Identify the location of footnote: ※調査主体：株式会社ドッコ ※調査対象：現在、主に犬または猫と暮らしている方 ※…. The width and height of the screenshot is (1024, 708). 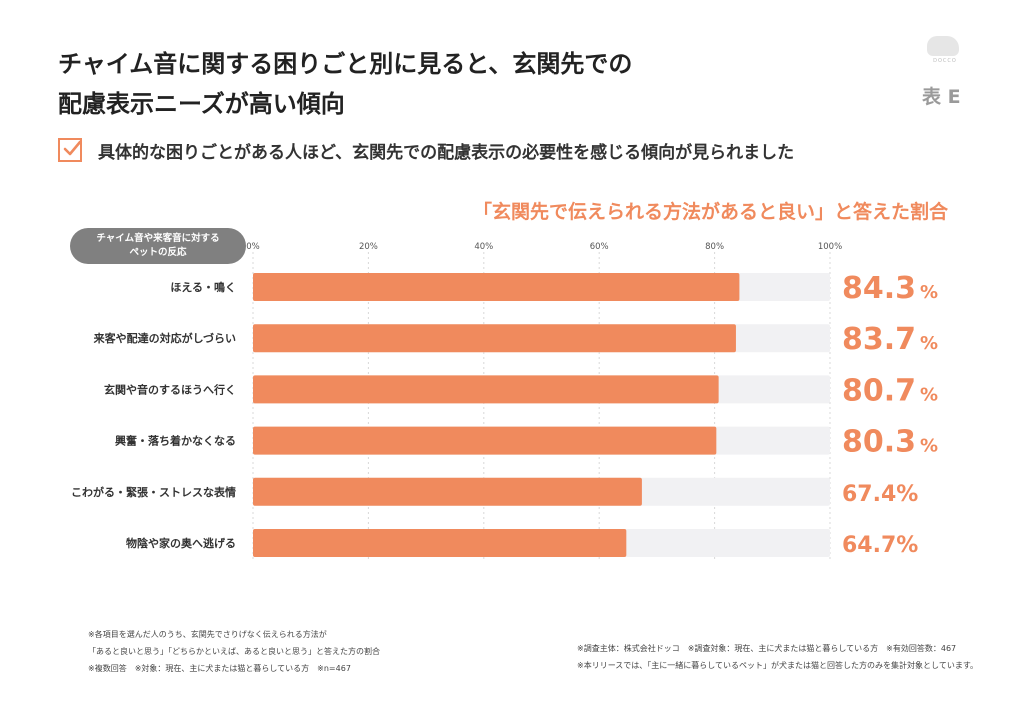
(767, 648).